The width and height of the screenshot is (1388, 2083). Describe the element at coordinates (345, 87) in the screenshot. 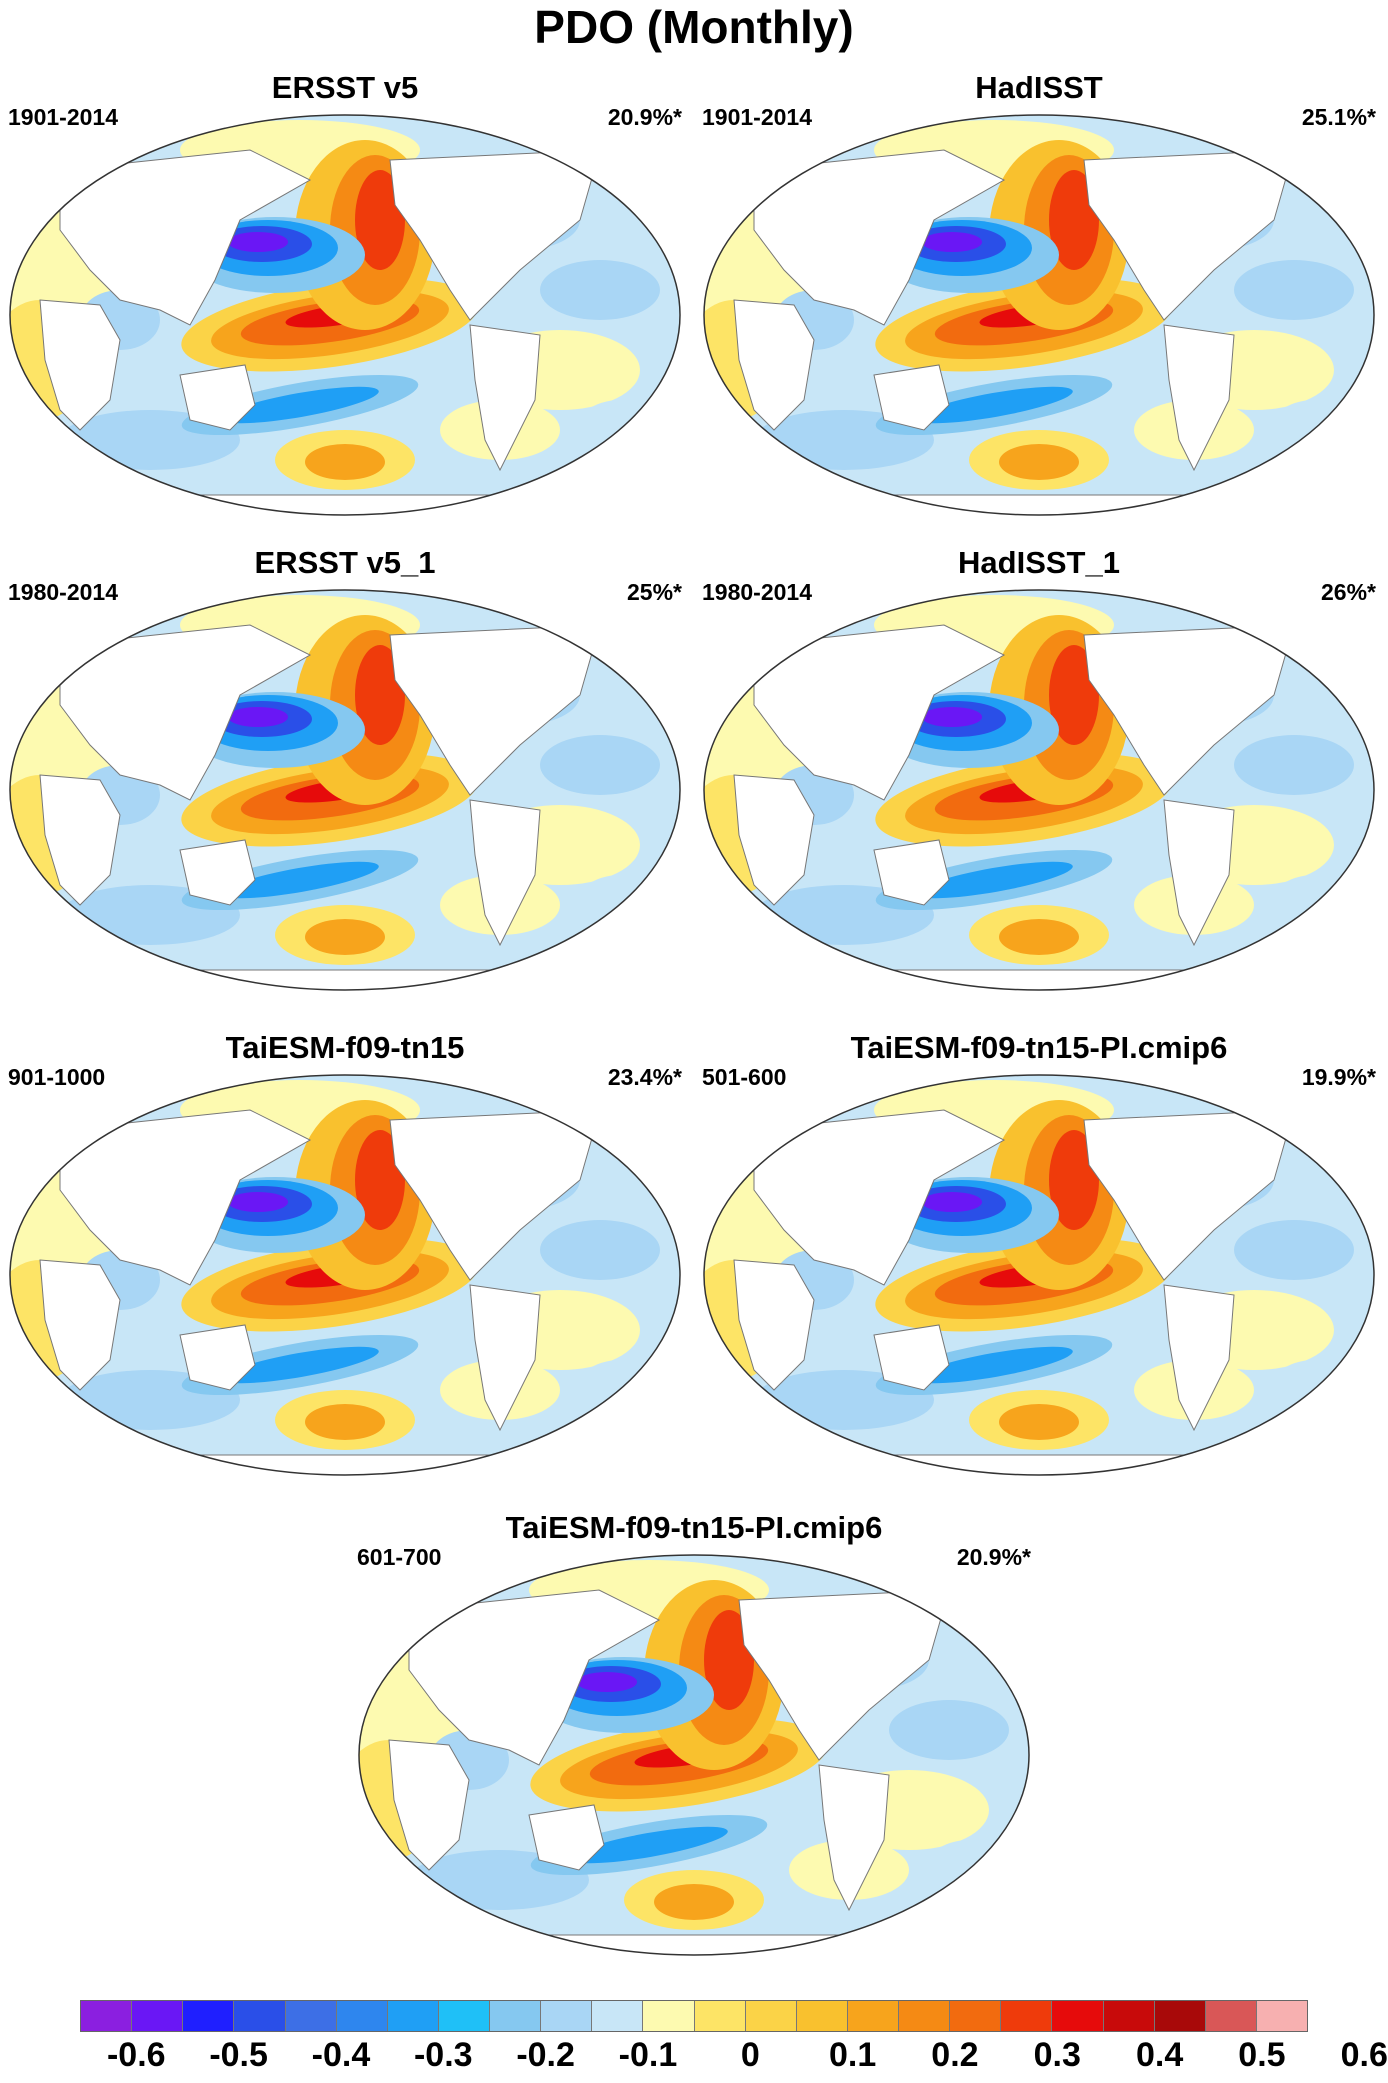

I see `panel-title: ERSST v5` at that location.